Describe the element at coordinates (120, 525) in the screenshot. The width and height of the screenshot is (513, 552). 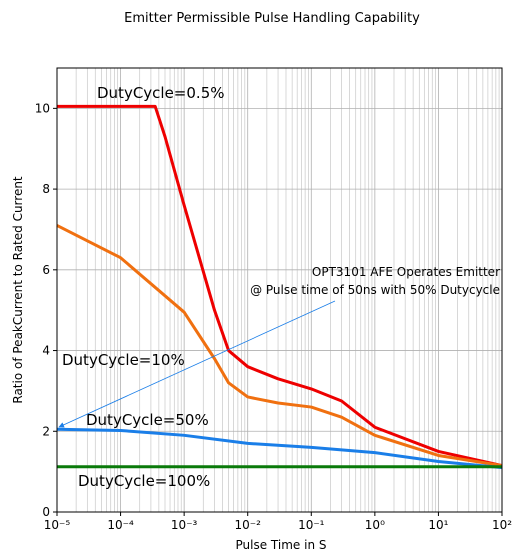
I see `x-tick-label: 10⁻⁴` at that location.